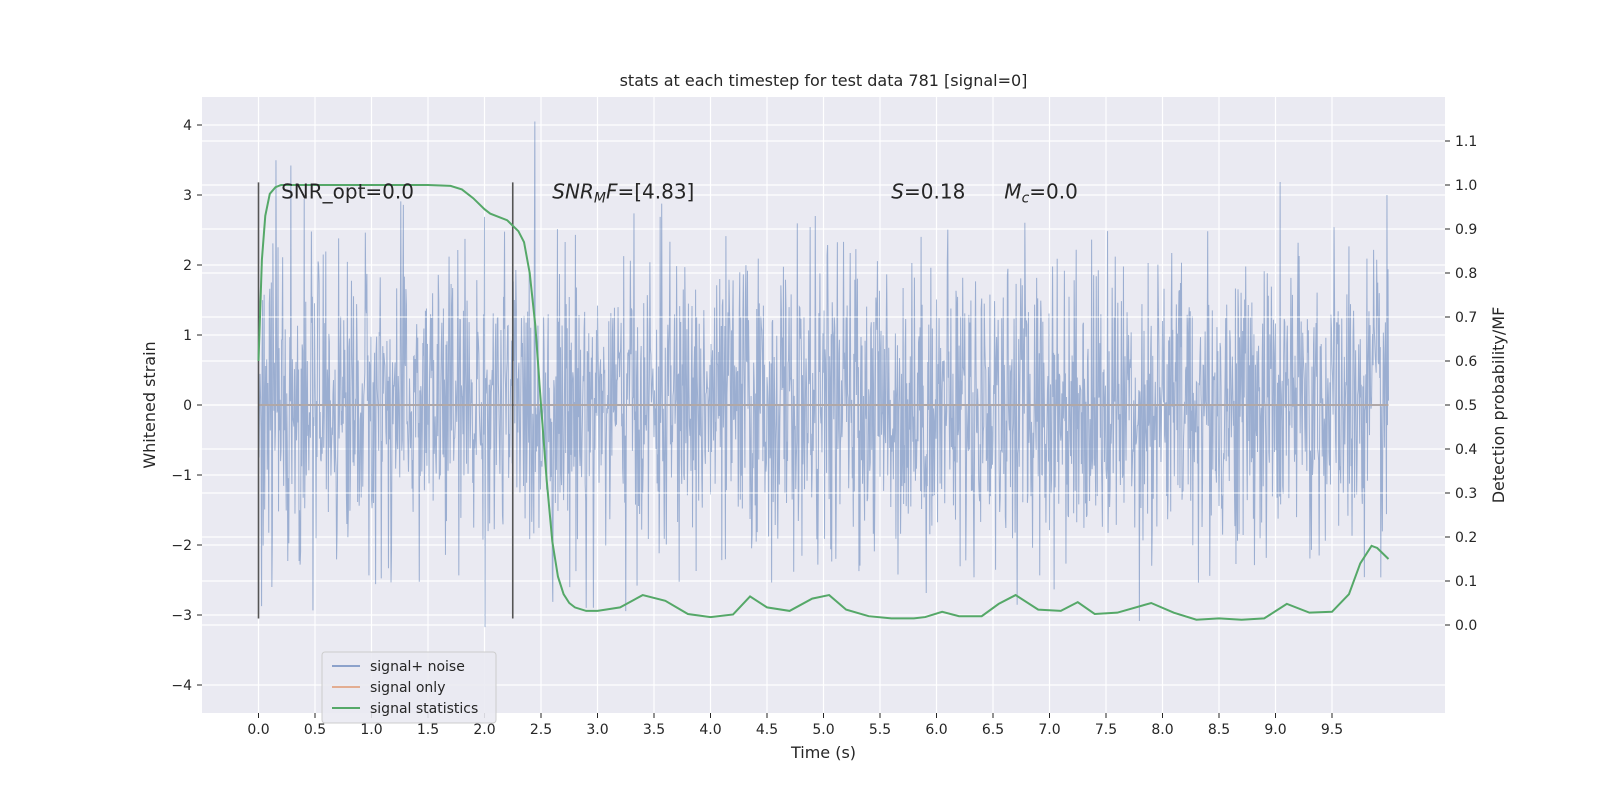 The width and height of the screenshot is (1600, 800). I want to click on y-left-tick-label: 2, so click(187, 266).